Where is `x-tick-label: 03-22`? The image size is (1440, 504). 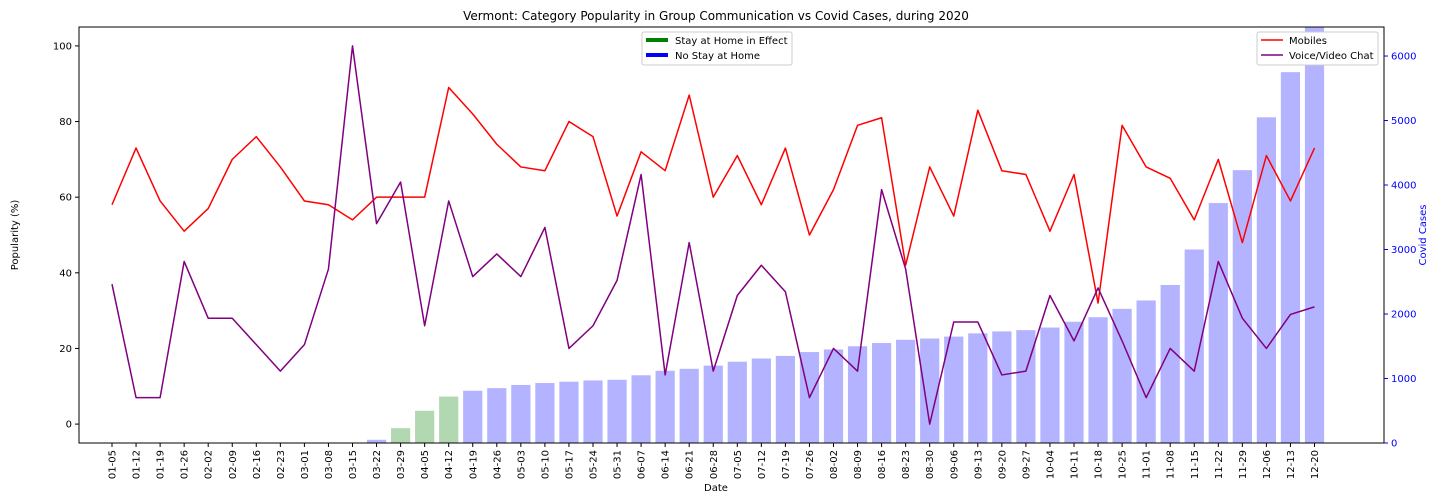
x-tick-label: 03-22 is located at coordinates (377, 464).